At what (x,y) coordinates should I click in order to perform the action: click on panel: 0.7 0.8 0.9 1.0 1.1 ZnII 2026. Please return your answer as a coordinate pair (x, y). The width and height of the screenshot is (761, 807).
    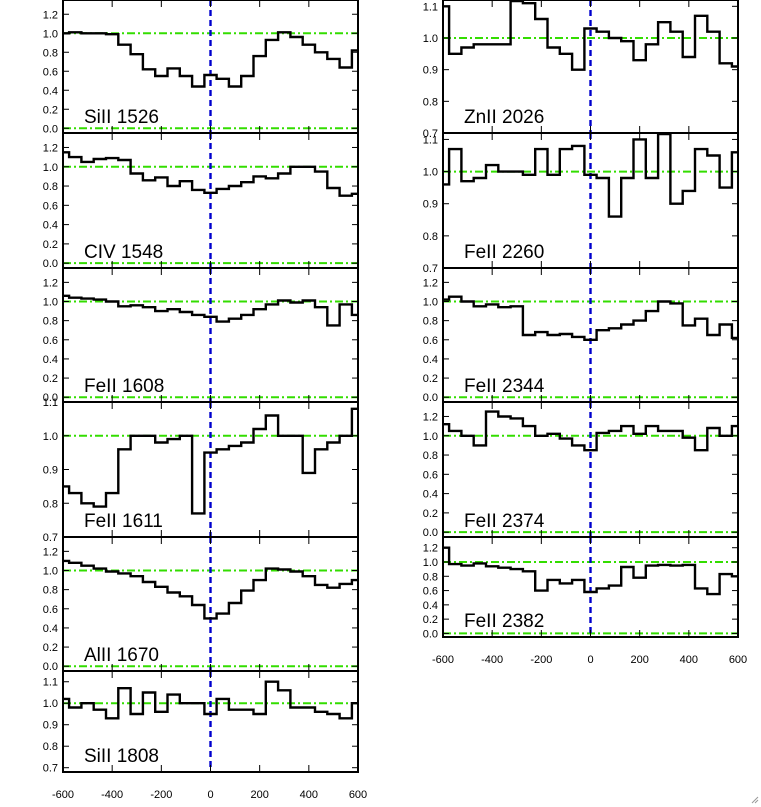
    Looking at the image, I should click on (581, 70).